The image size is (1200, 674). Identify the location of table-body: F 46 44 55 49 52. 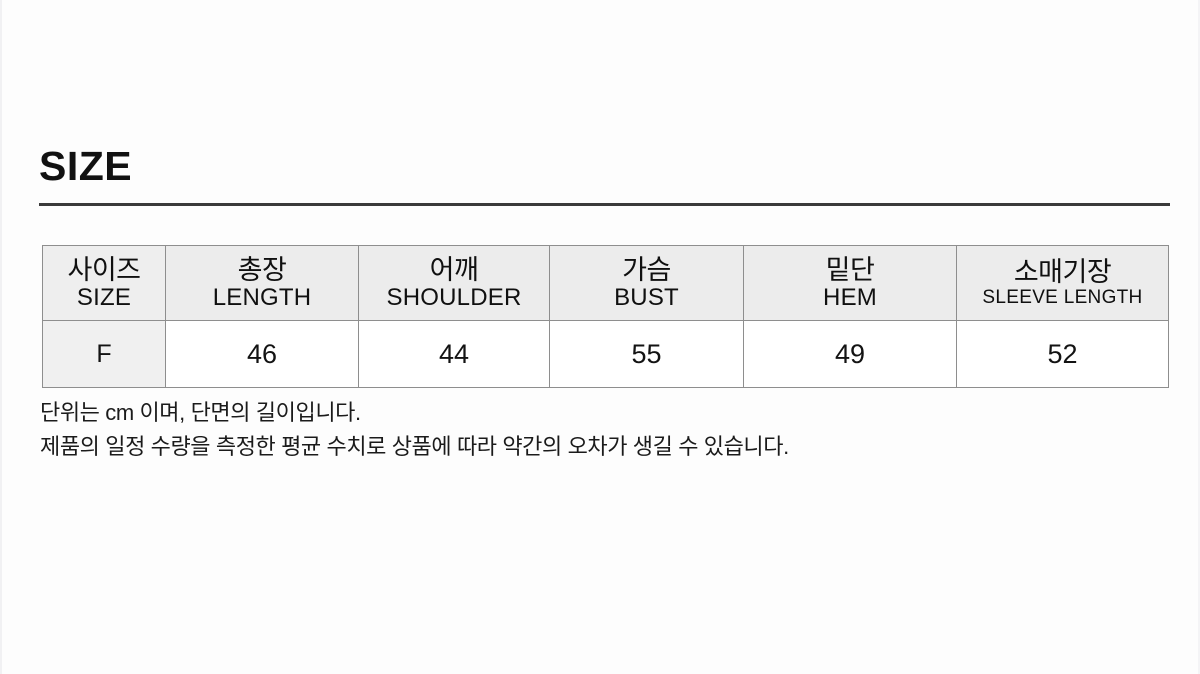
(605, 354).